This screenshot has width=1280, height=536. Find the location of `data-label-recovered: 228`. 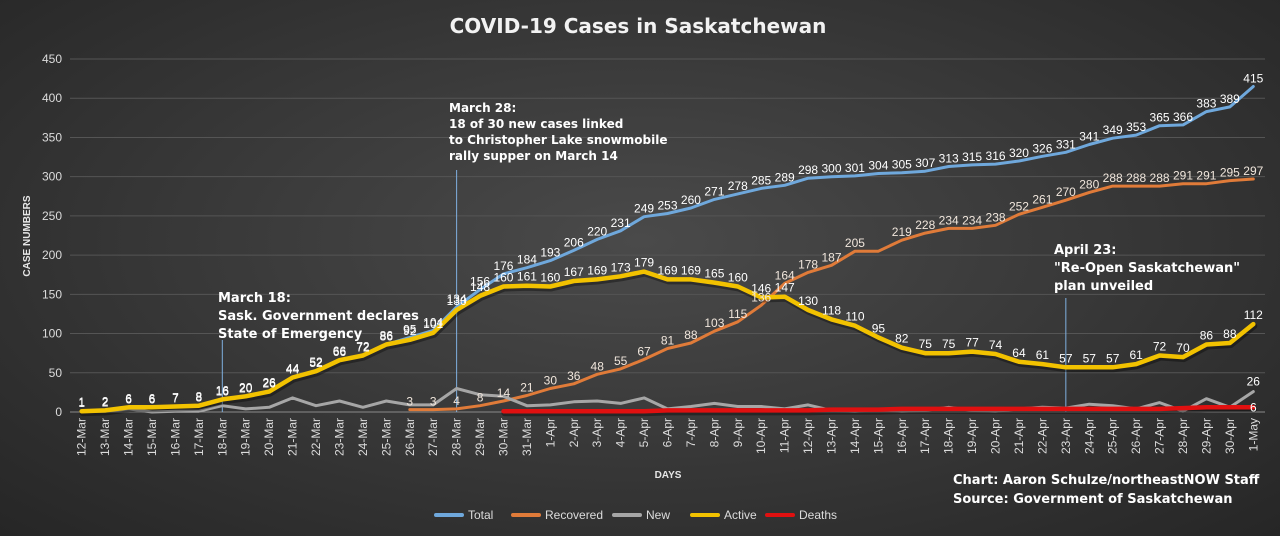

data-label-recovered: 228 is located at coordinates (925, 225).